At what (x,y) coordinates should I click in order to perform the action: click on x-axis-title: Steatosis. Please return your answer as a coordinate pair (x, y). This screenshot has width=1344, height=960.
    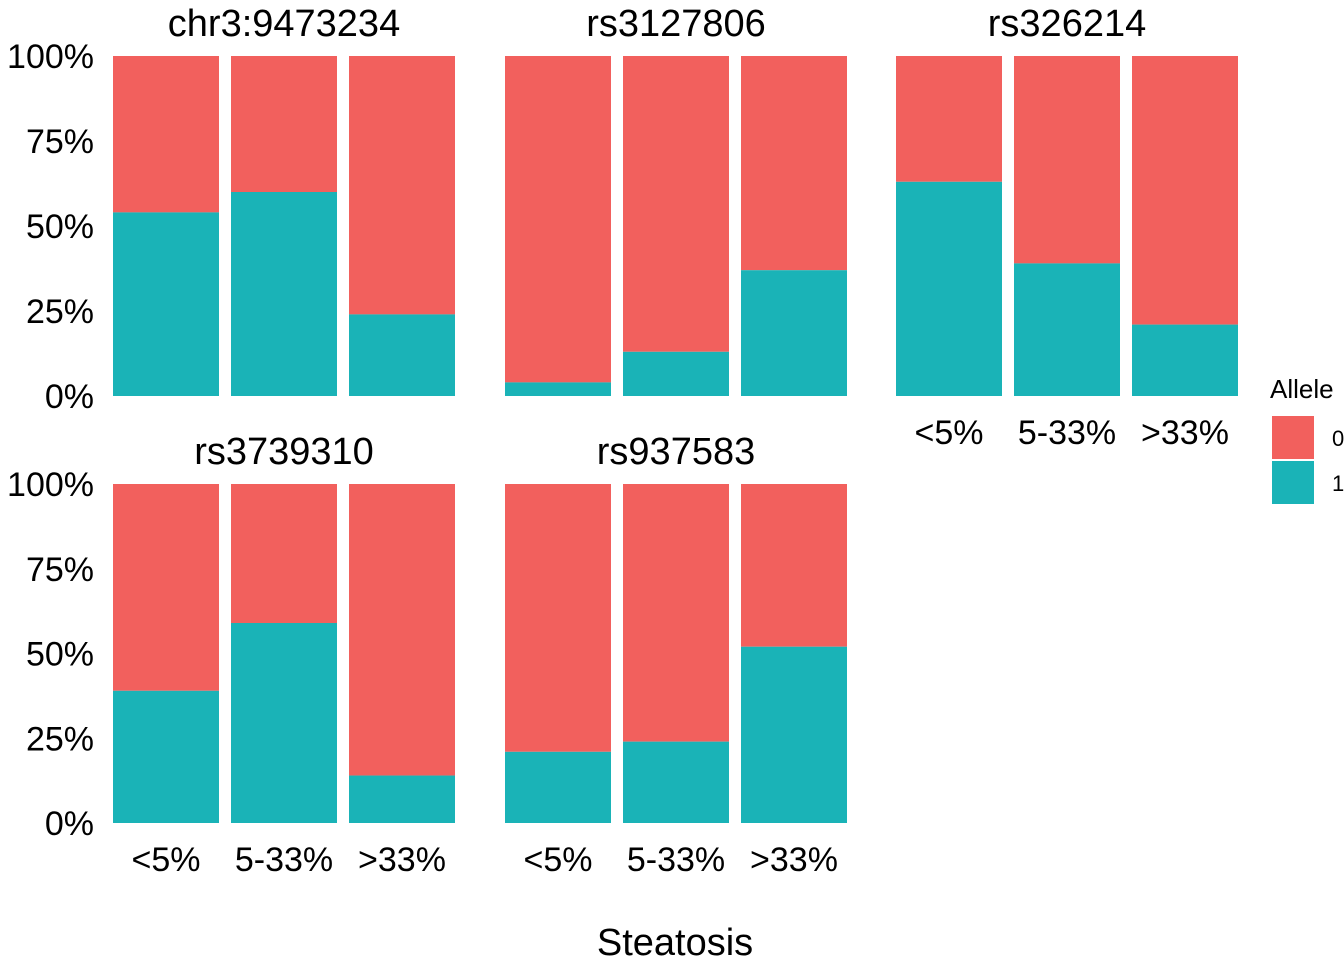
    Looking at the image, I should click on (675, 941).